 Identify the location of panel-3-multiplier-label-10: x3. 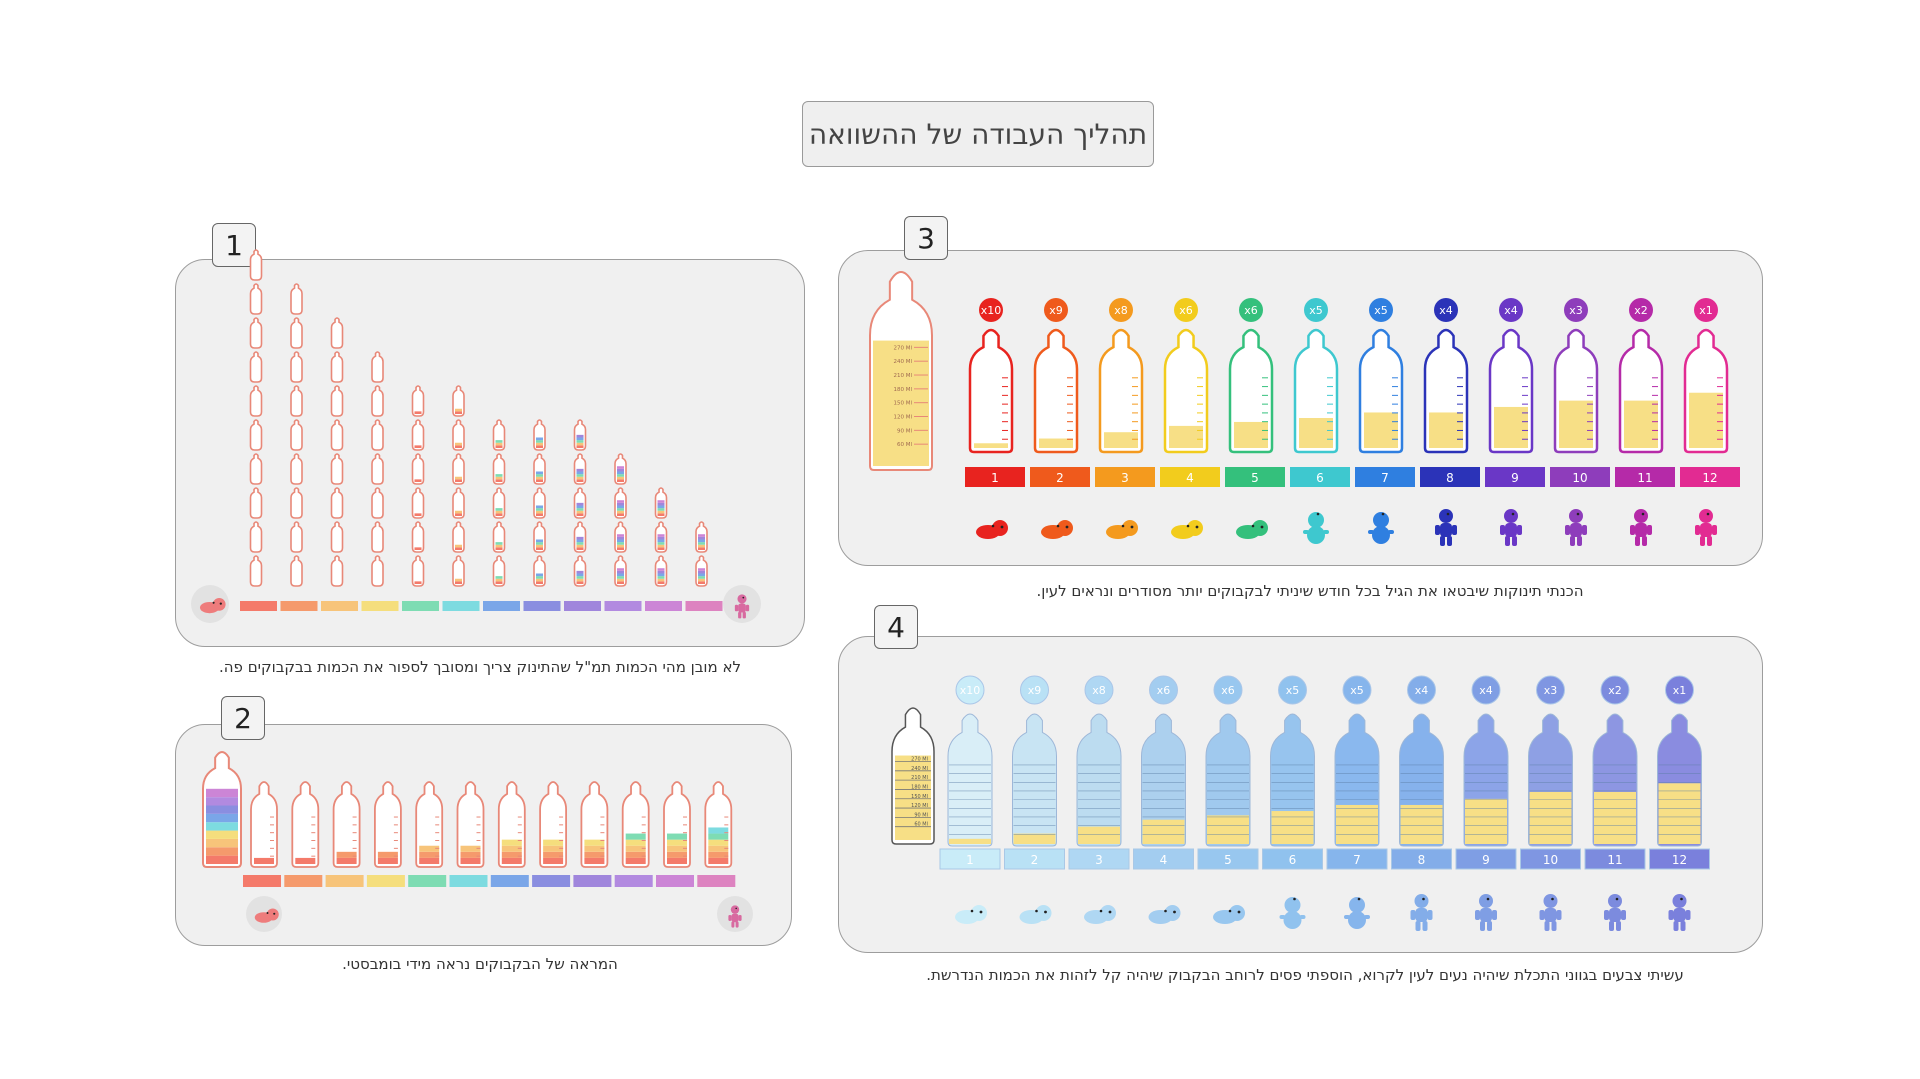
(1576, 310).